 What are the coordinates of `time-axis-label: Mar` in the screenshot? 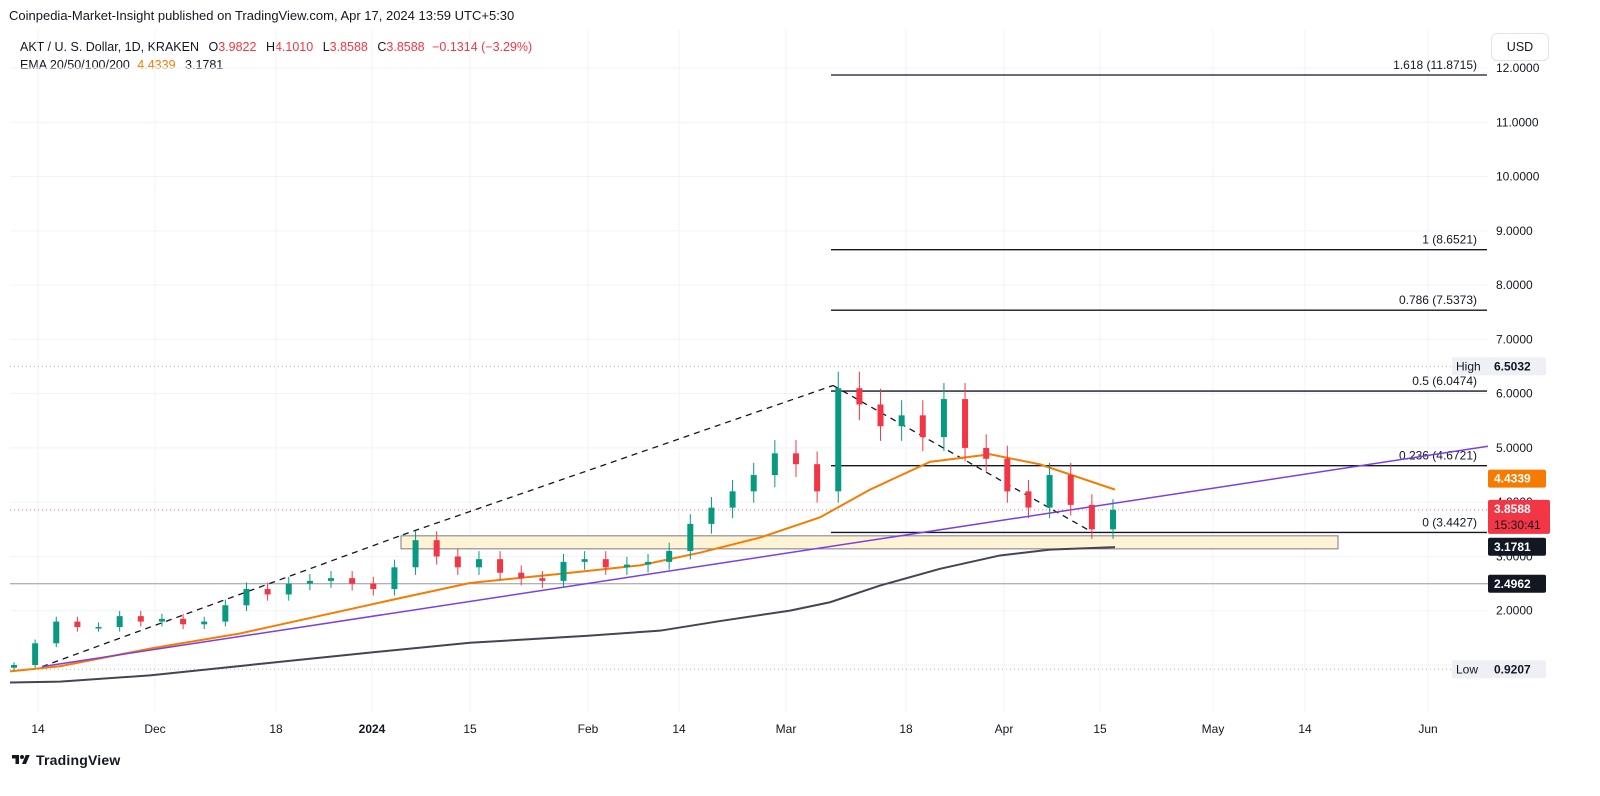 It's located at (786, 729).